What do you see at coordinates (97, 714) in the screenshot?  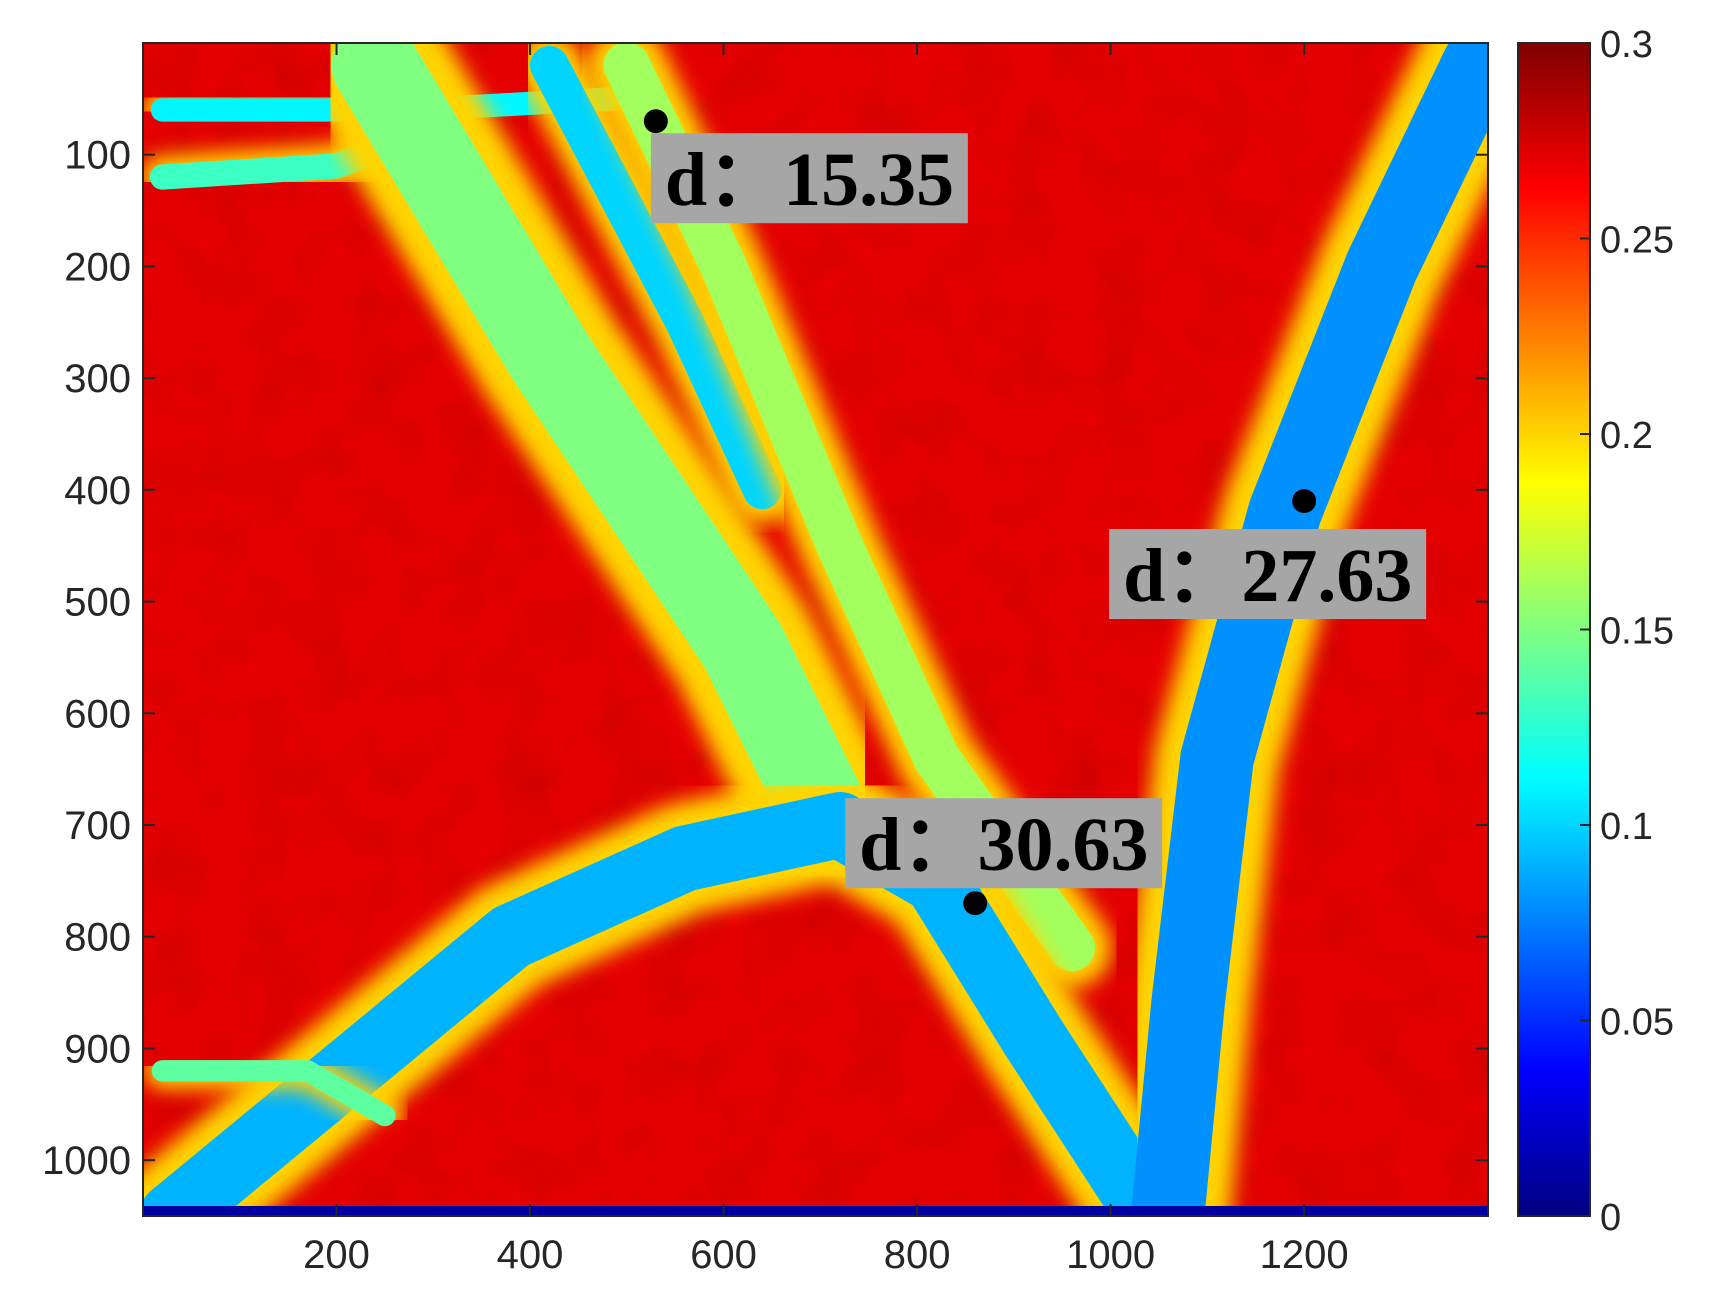 I see `y-tick-label: 600` at bounding box center [97, 714].